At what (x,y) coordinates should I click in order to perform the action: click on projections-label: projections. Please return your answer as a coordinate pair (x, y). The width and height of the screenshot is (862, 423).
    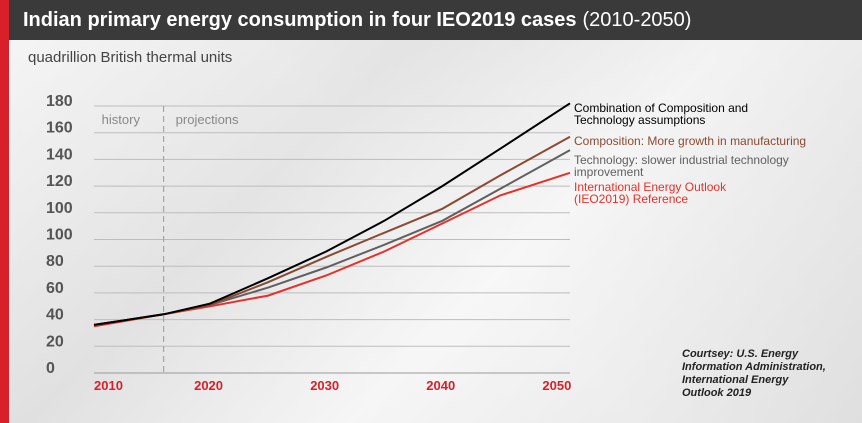
    Looking at the image, I should click on (207, 119).